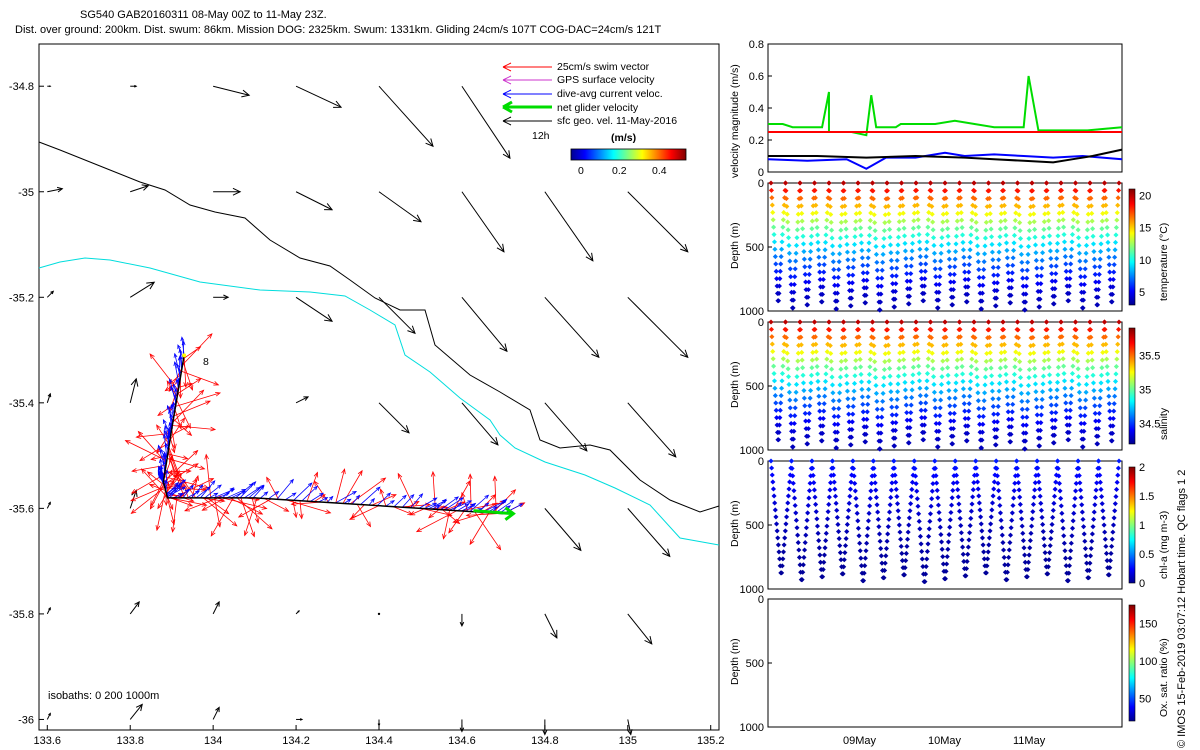 Image resolution: width=1200 pixels, height=750 pixels. I want to click on swim-vector, so click(197, 349).